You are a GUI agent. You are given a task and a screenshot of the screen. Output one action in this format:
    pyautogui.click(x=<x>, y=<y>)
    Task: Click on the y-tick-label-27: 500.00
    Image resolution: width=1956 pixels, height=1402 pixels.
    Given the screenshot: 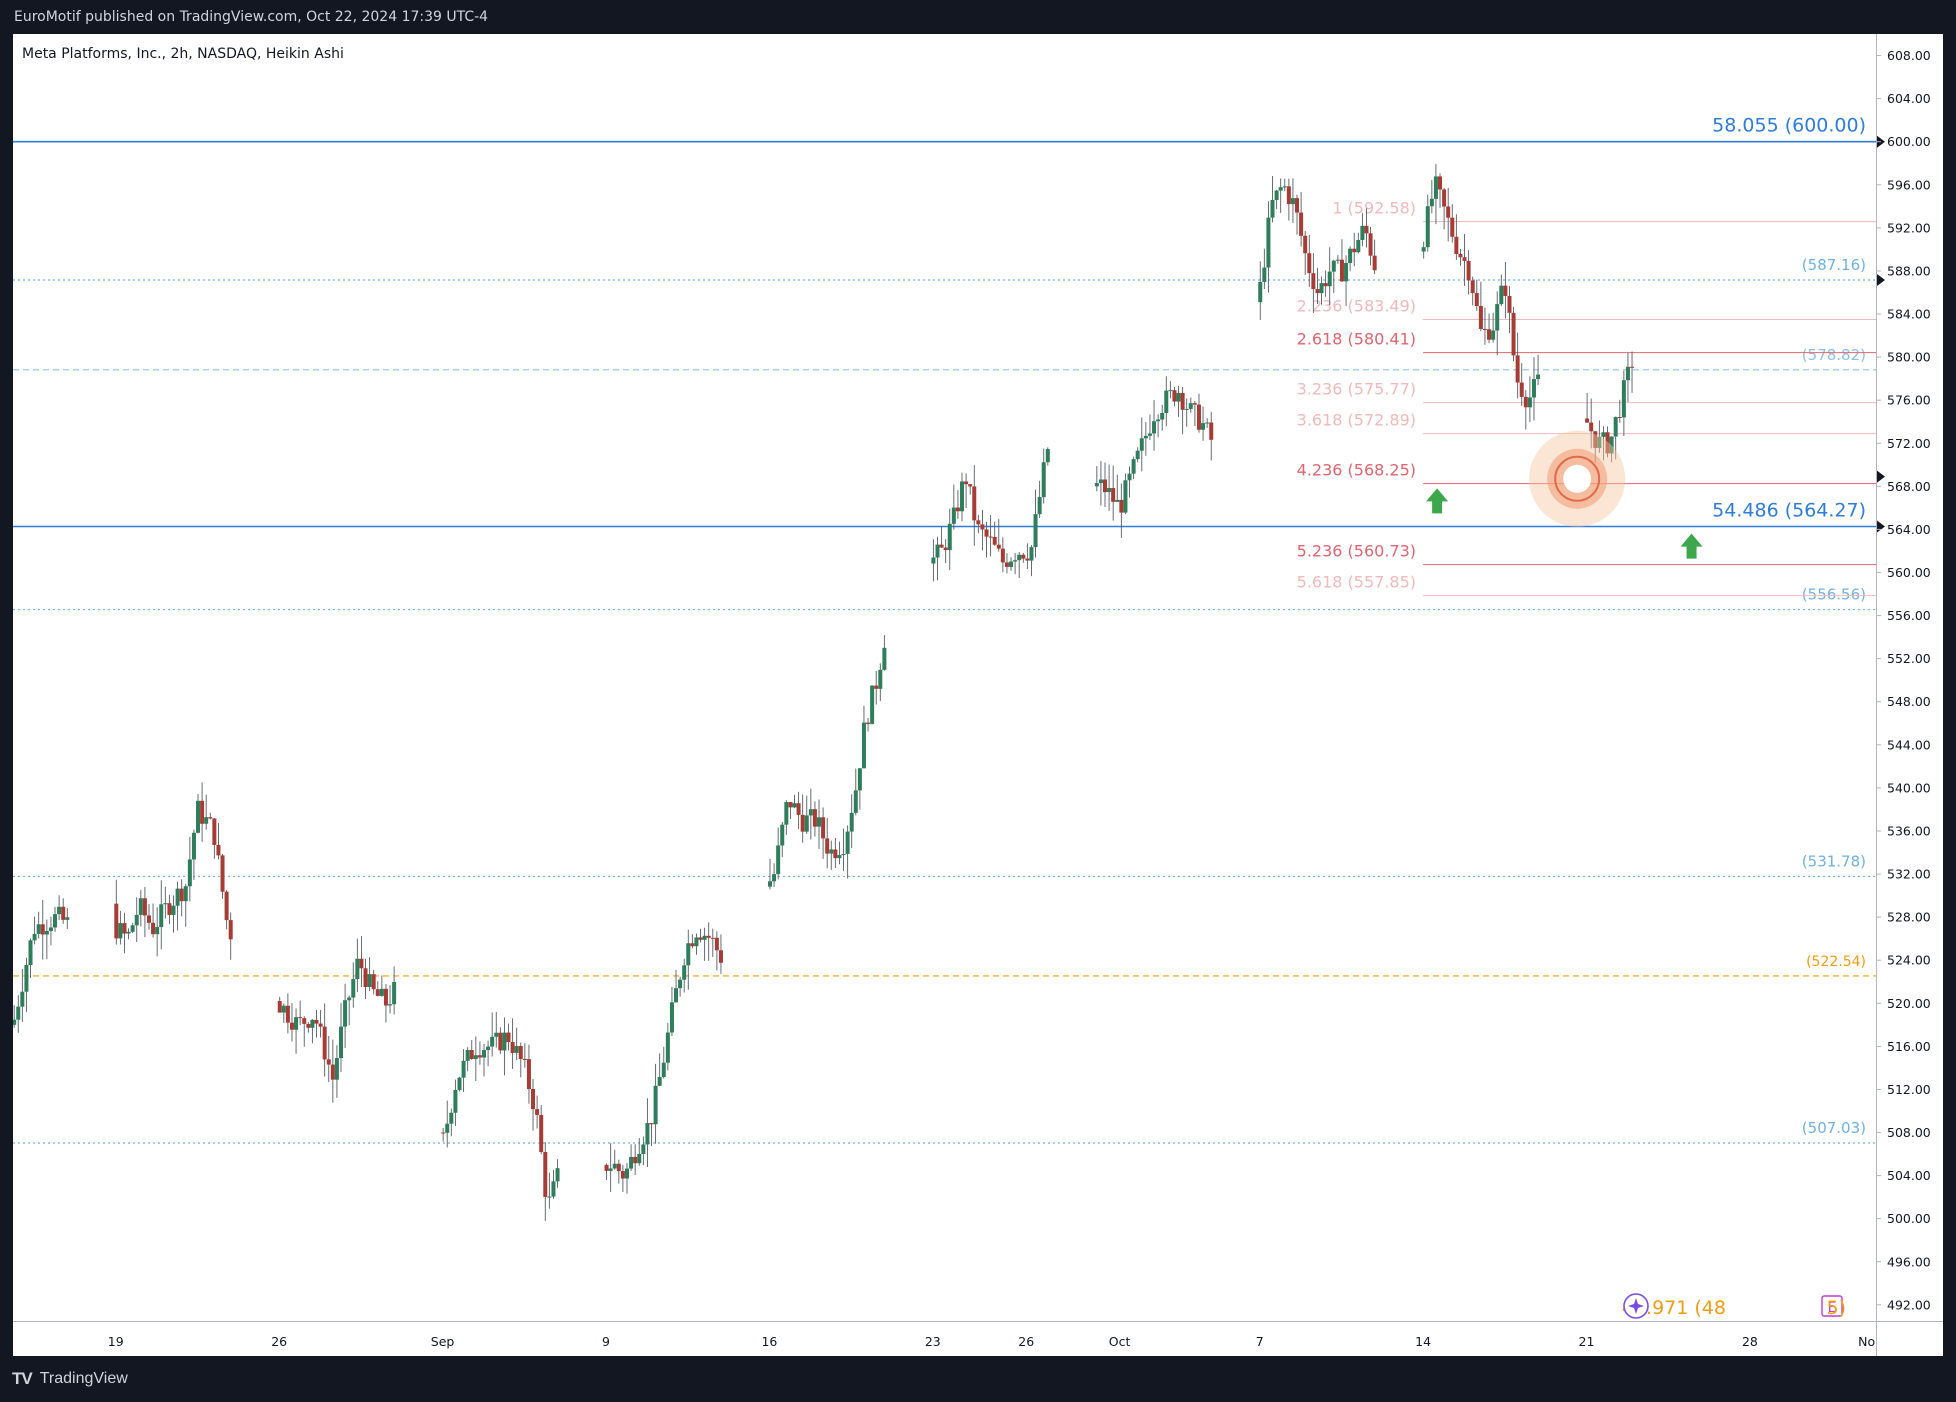 What is the action you would take?
    pyautogui.click(x=1909, y=1218)
    